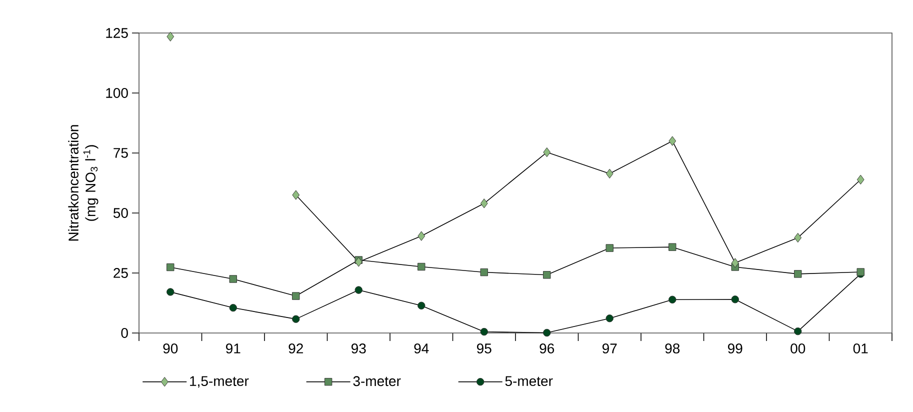 This screenshot has height=412, width=913. What do you see at coordinates (377, 381) in the screenshot?
I see `legend-label: 3-meter` at bounding box center [377, 381].